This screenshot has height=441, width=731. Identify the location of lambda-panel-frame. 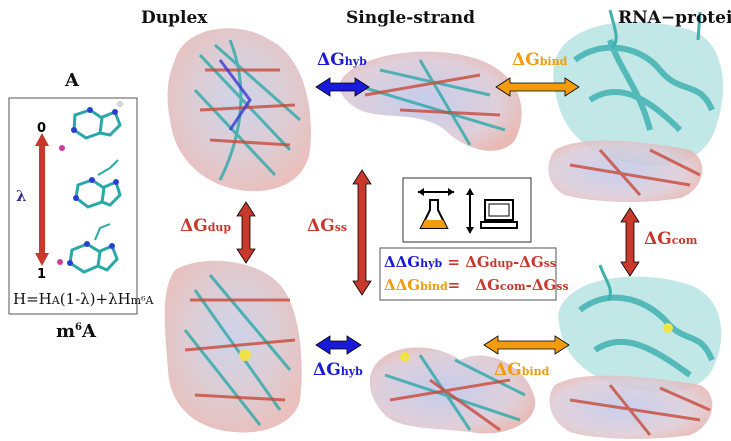
(73, 206).